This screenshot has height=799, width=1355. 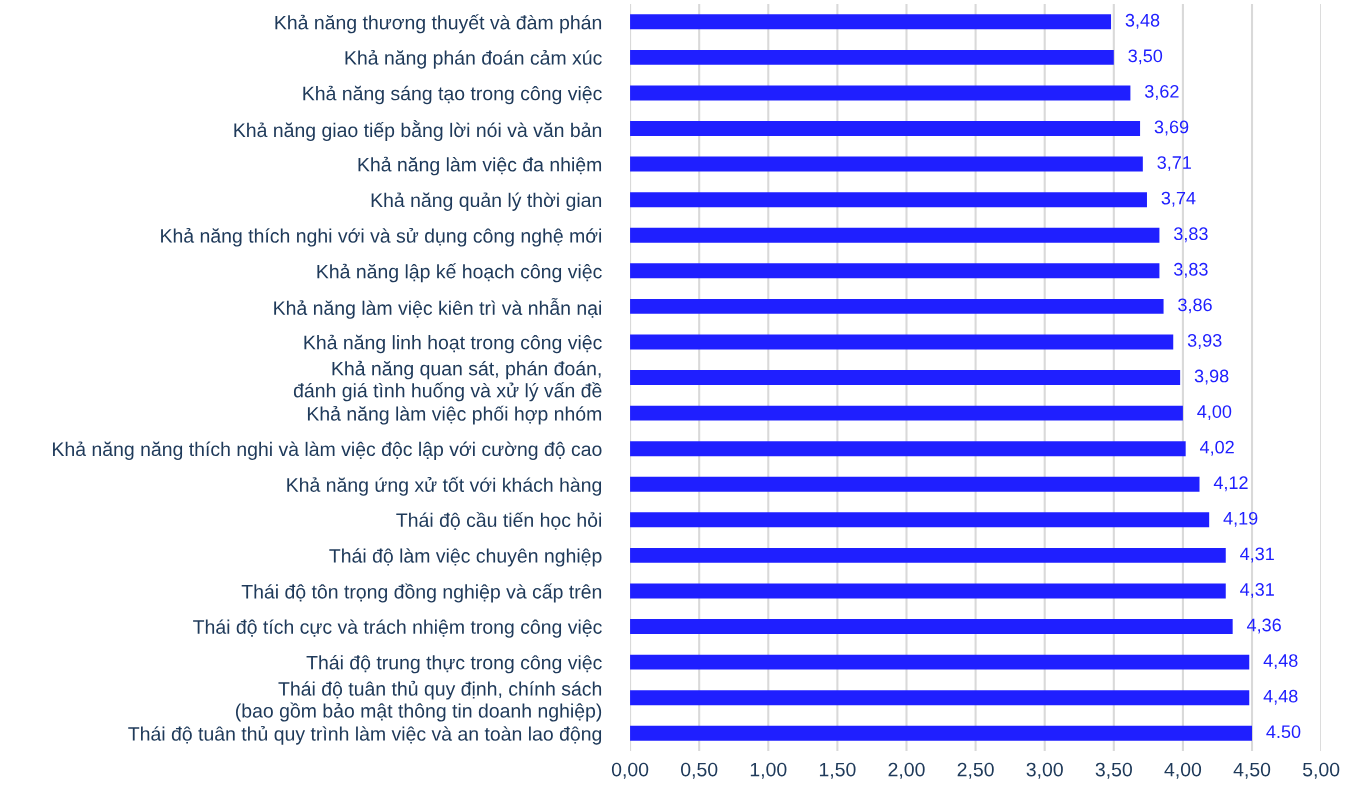 I want to click on y-tick-label: Khả năng thích nghi với và sử dụng công nghệ mới, so click(x=381, y=237).